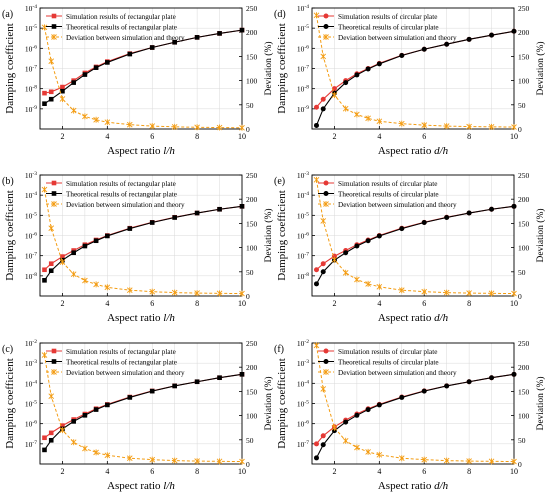 The height and width of the screenshot is (499, 550). What do you see at coordinates (8, 181) in the screenshot?
I see `panel-label: (b)` at bounding box center [8, 181].